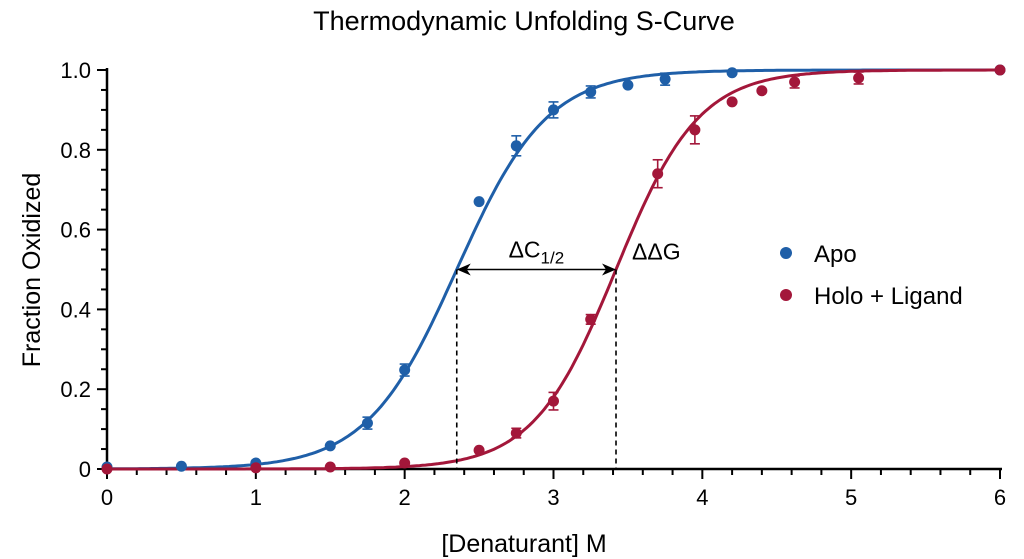 The image size is (1024, 559). Describe the element at coordinates (1000, 497) in the screenshot. I see `x-tick-label: 6` at that location.